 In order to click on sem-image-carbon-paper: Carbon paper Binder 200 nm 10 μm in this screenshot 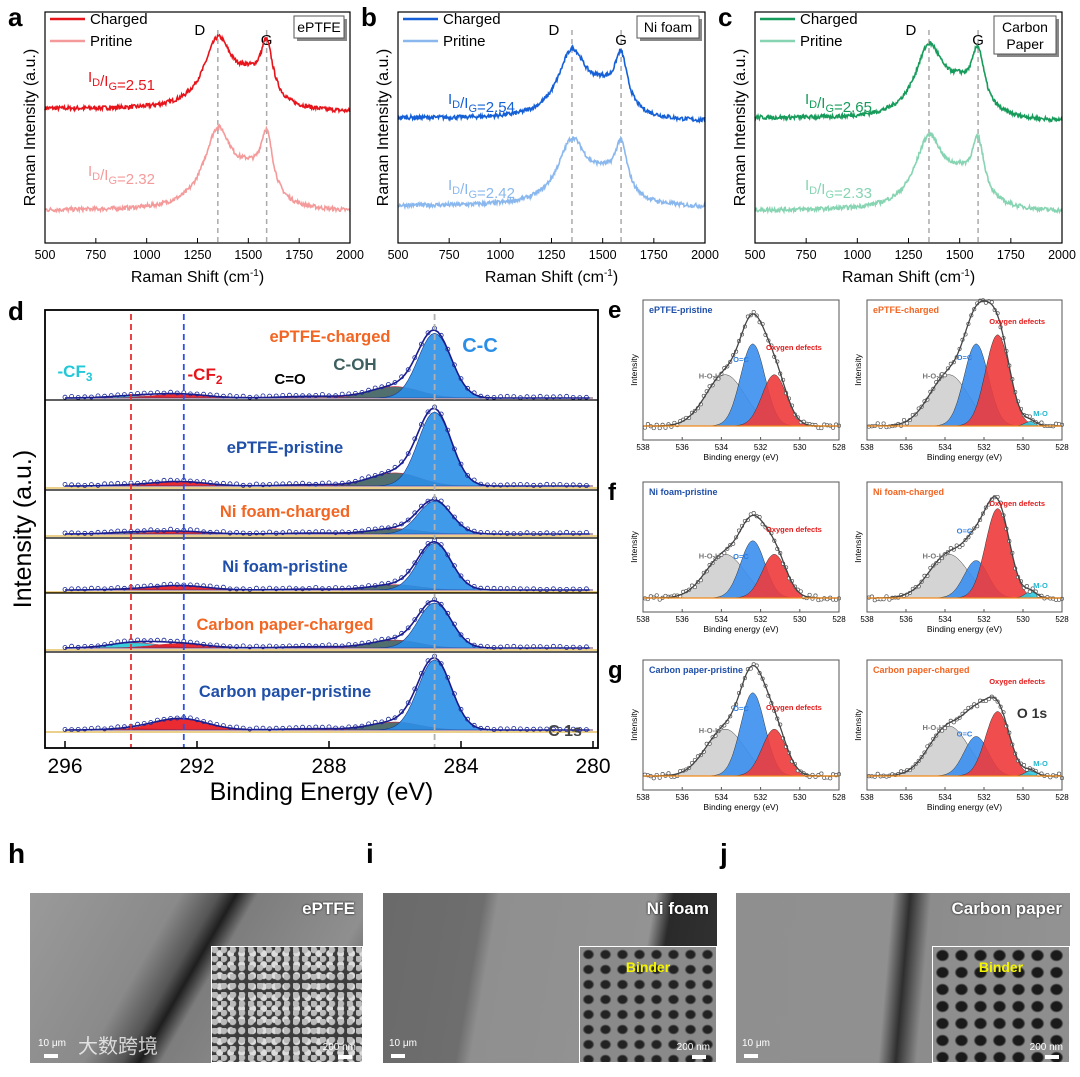, I will do `click(903, 978)`.